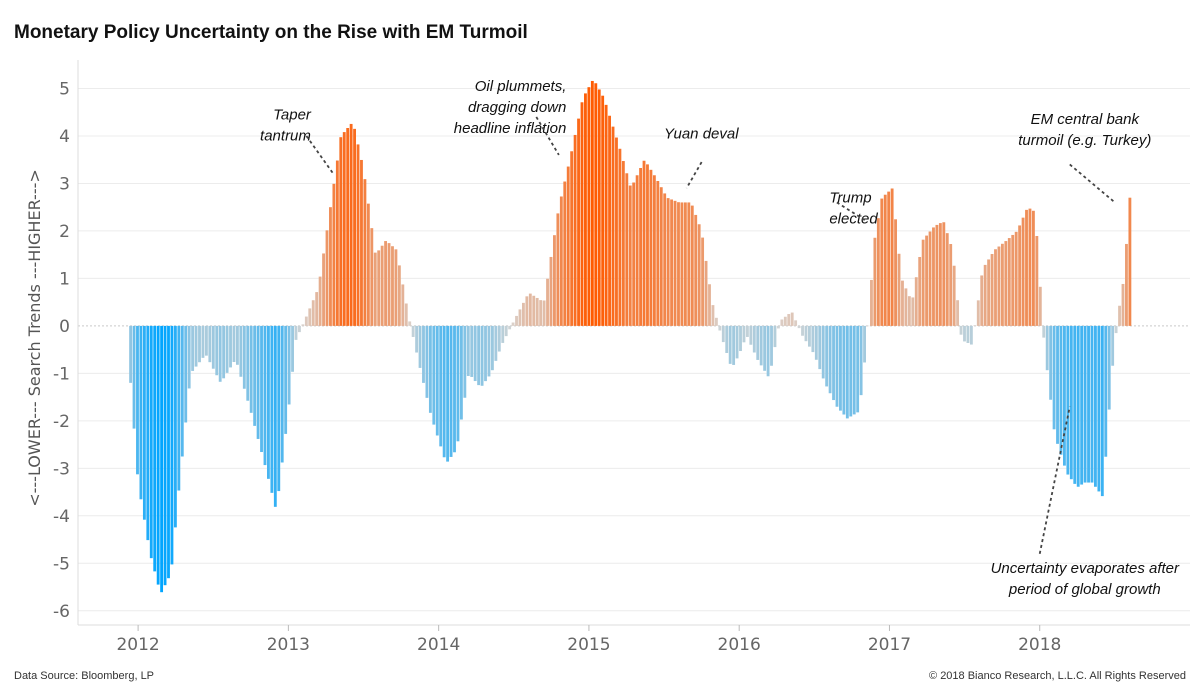  I want to click on y-tick-label: 2, so click(64, 232).